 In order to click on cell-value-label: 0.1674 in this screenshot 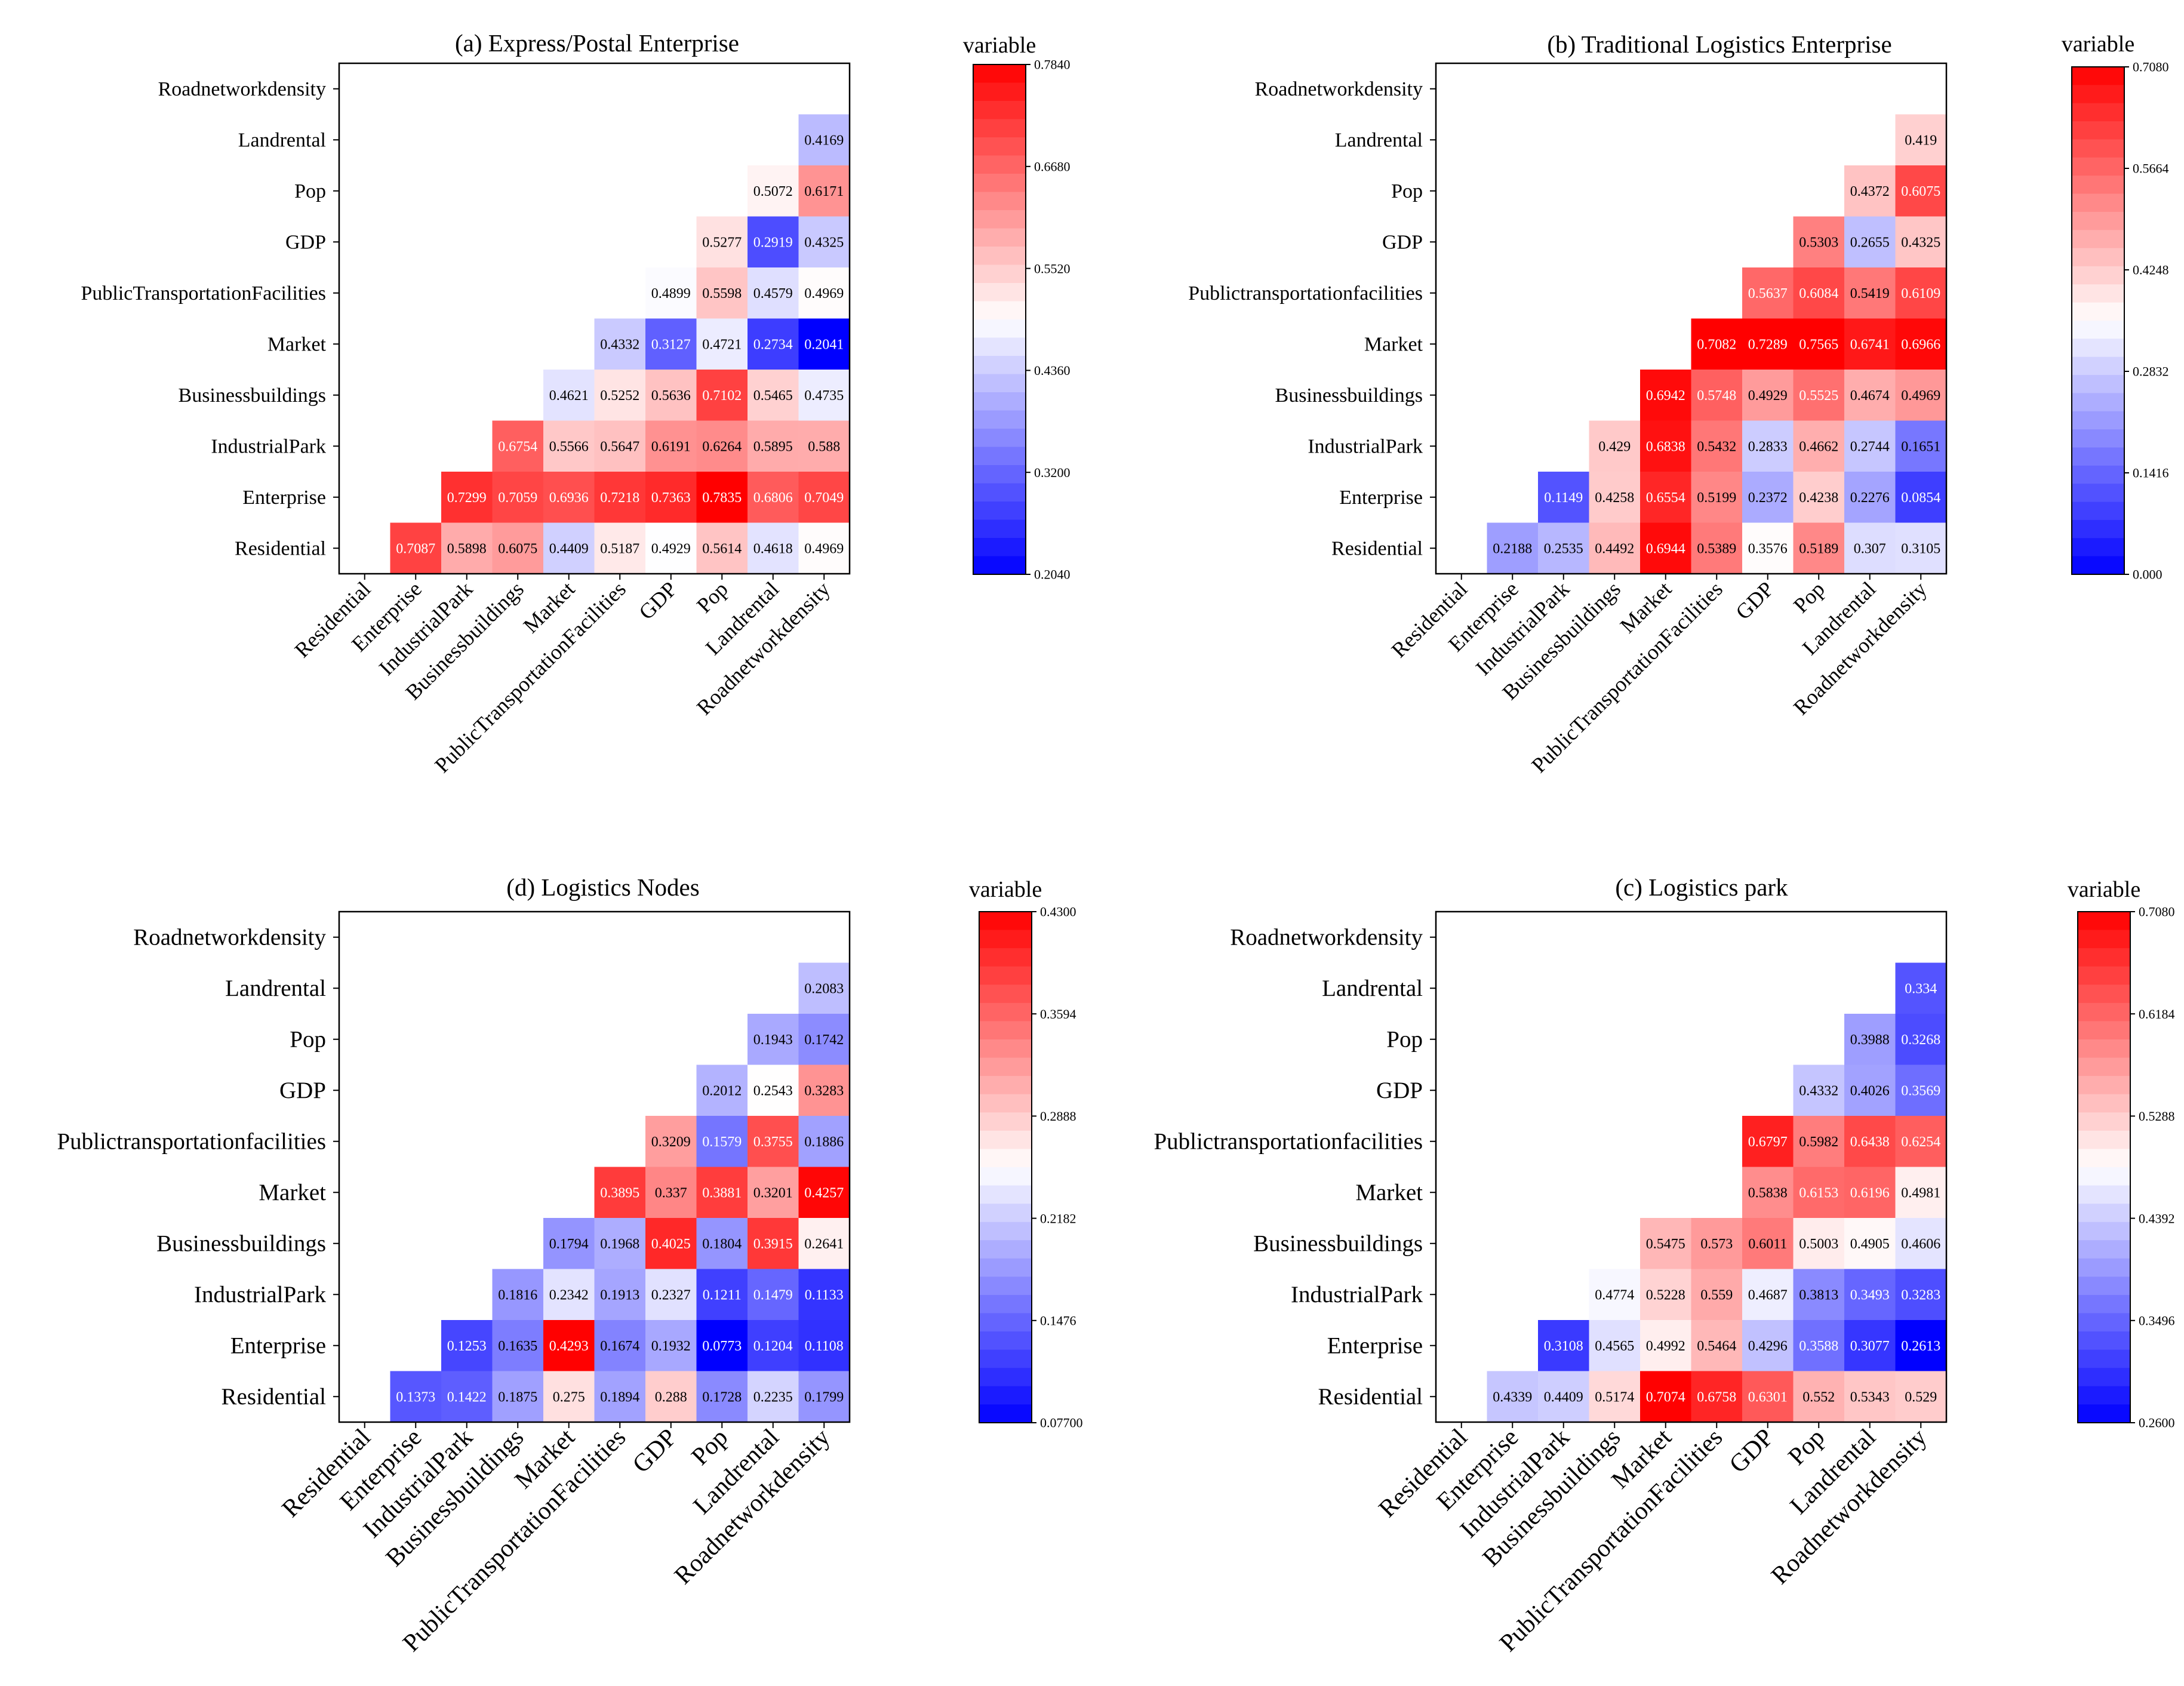, I will do `click(619, 1346)`.